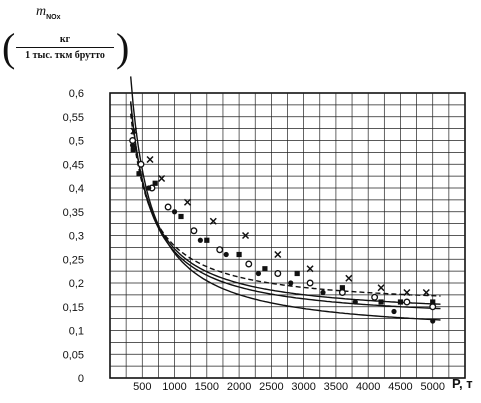  I want to click on right-parenthesis: ), so click(123, 47).